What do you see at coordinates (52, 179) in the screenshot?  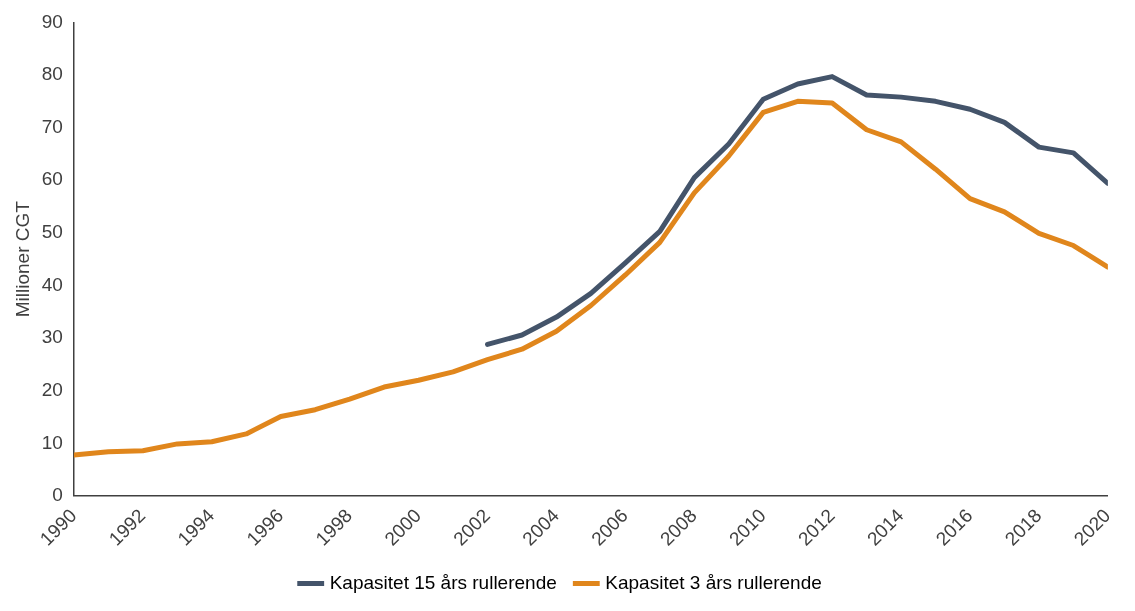 I see `y-tick-label: 60` at bounding box center [52, 179].